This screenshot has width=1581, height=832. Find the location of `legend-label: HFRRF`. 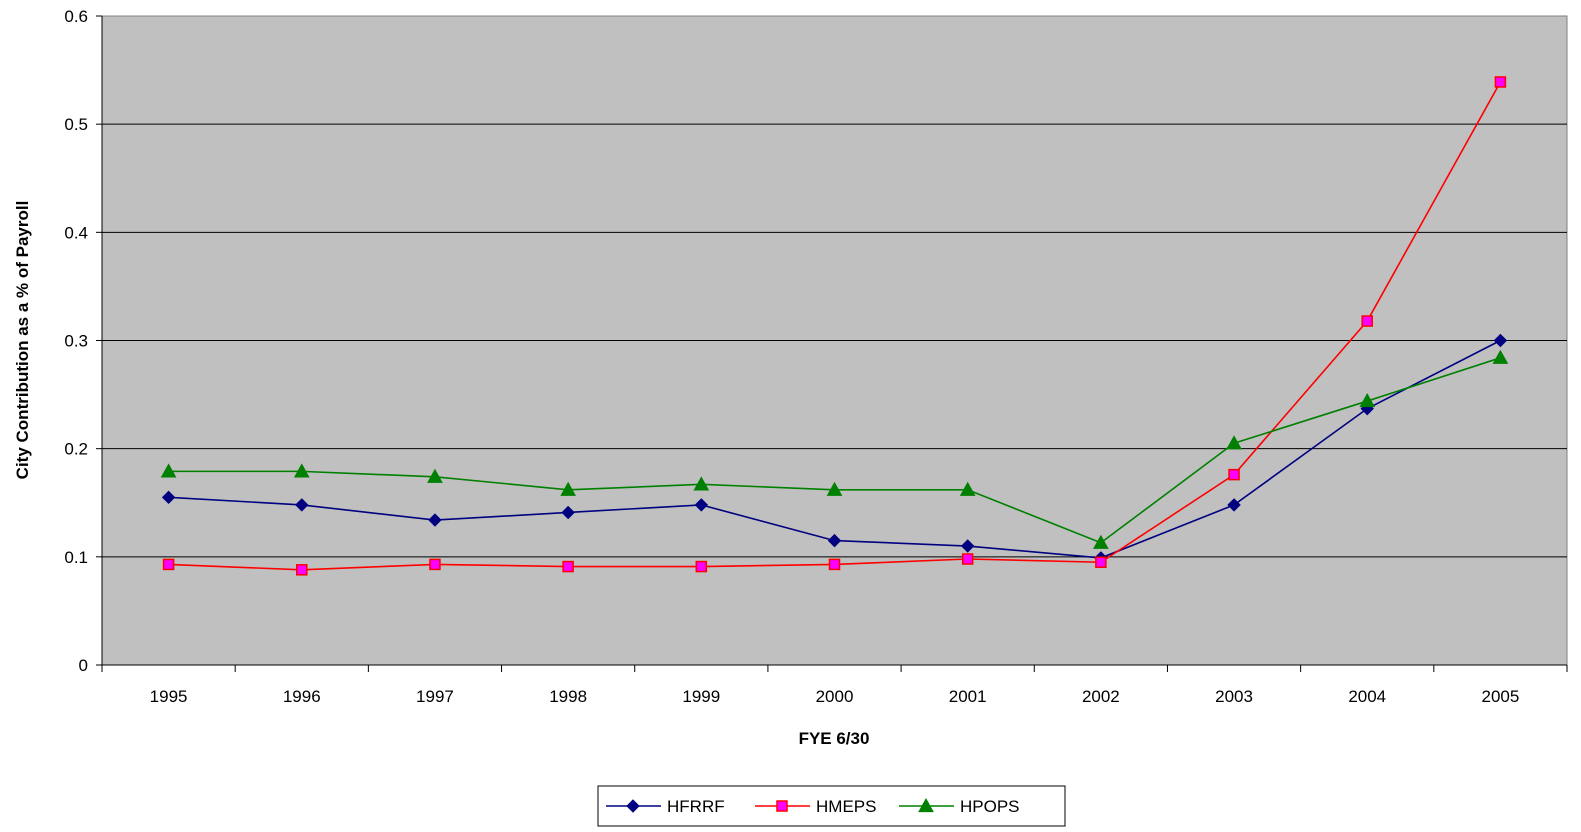

legend-label: HFRRF is located at coordinates (696, 806).